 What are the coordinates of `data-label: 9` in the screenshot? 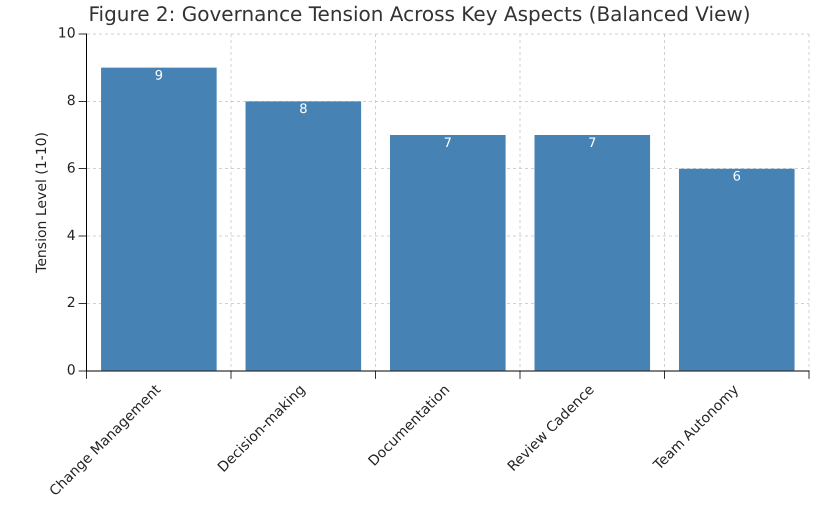 It's located at (158, 76).